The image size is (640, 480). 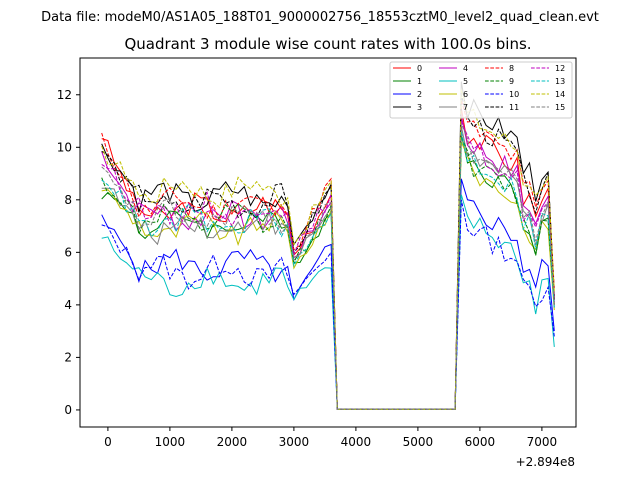 I want to click on legend-box, so click(x=481, y=90).